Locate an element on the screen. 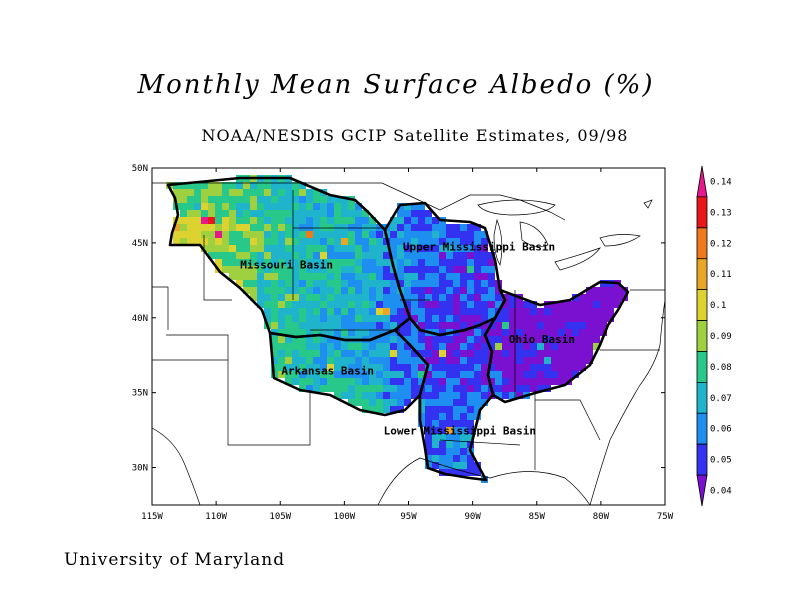 The height and width of the screenshot is (612, 792). colorbar-label: 0.07 is located at coordinates (721, 399).